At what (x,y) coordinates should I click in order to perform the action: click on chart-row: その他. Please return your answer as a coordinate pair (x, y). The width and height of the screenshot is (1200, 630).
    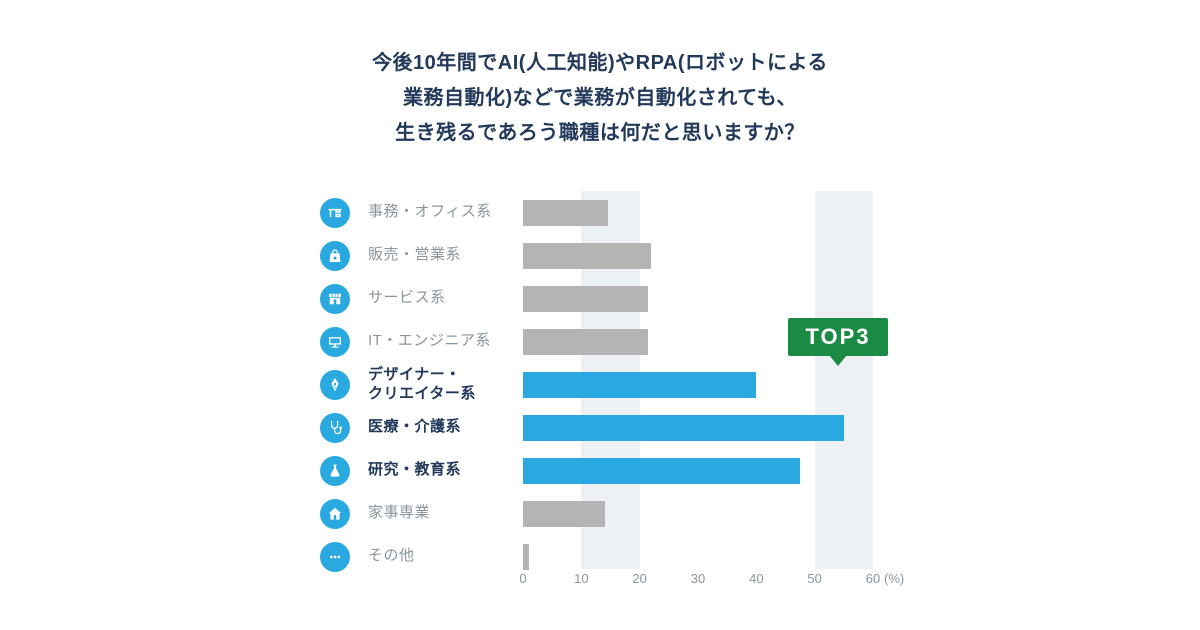
    Looking at the image, I should click on (596, 556).